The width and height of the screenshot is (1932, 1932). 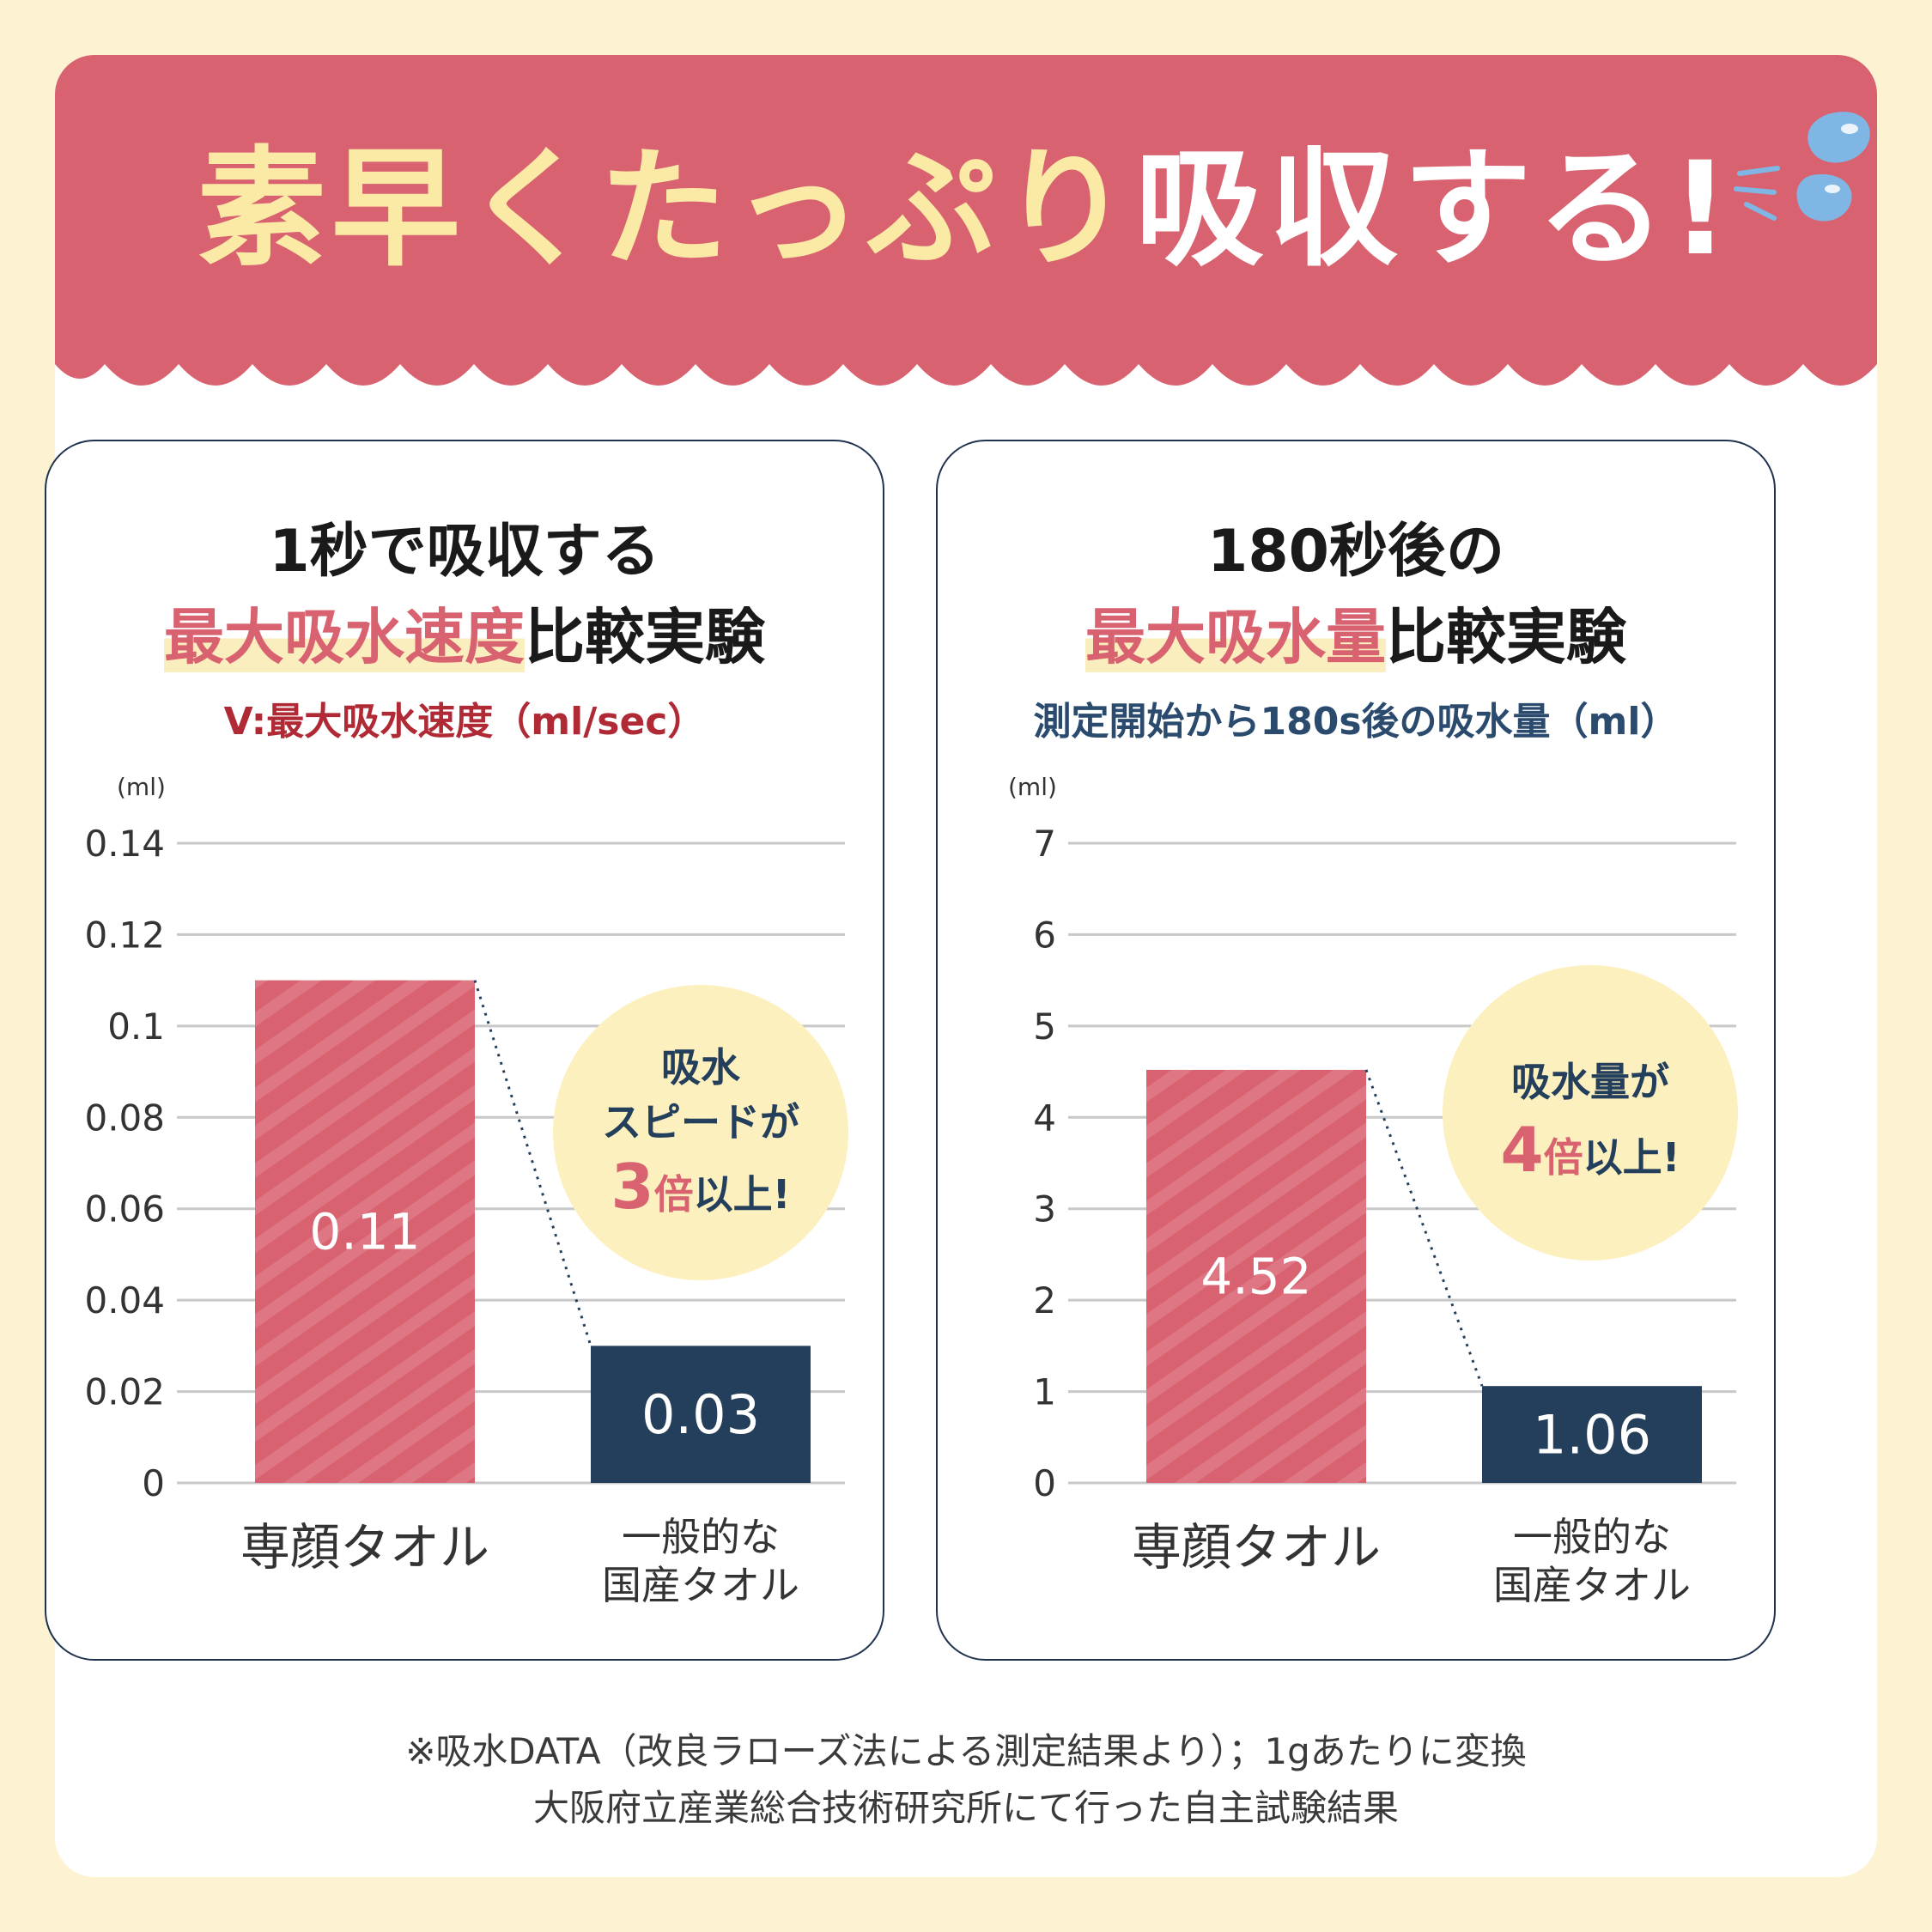 What do you see at coordinates (1802, 167) in the screenshot?
I see `water-drops-icon` at bounding box center [1802, 167].